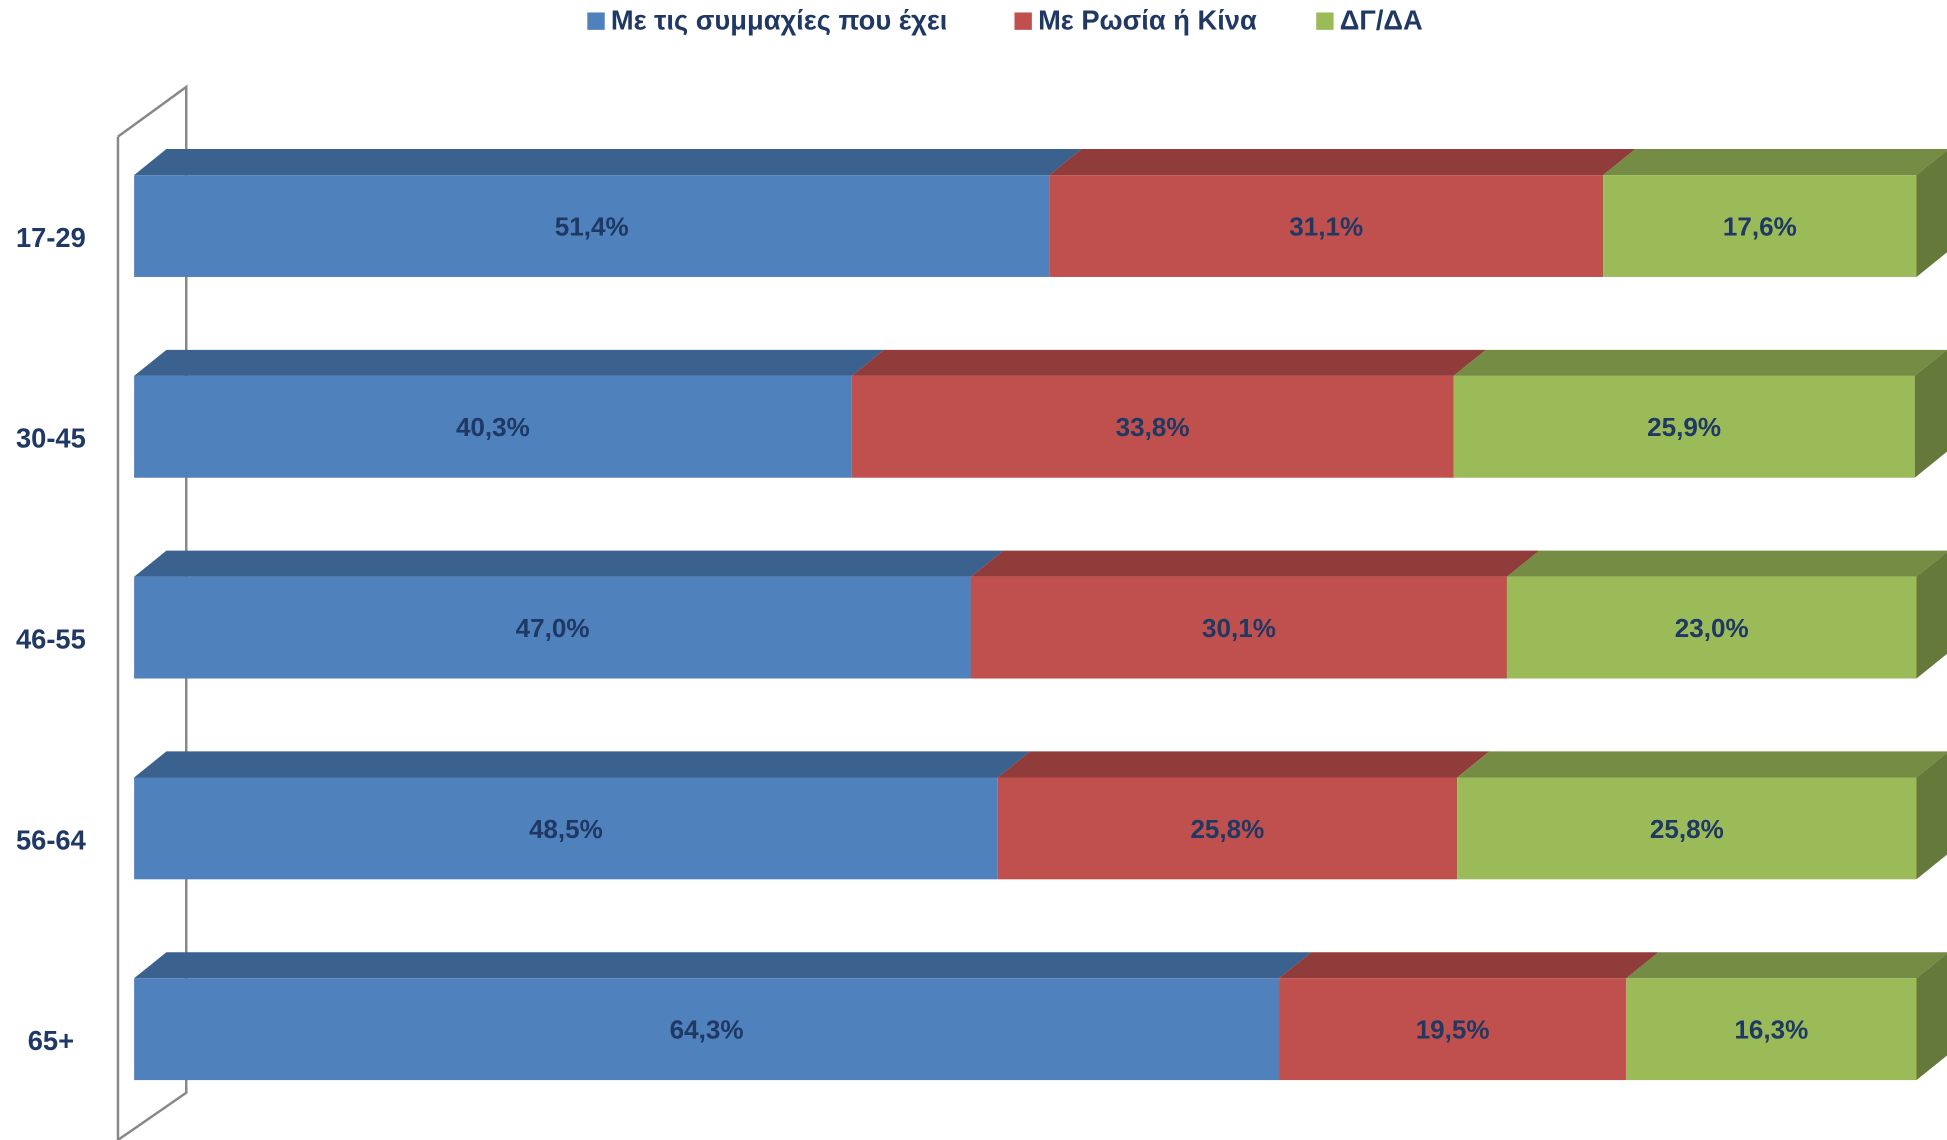 This screenshot has width=1947, height=1140. Describe the element at coordinates (51, 839) in the screenshot. I see `y-tick-label: 56-64` at that location.